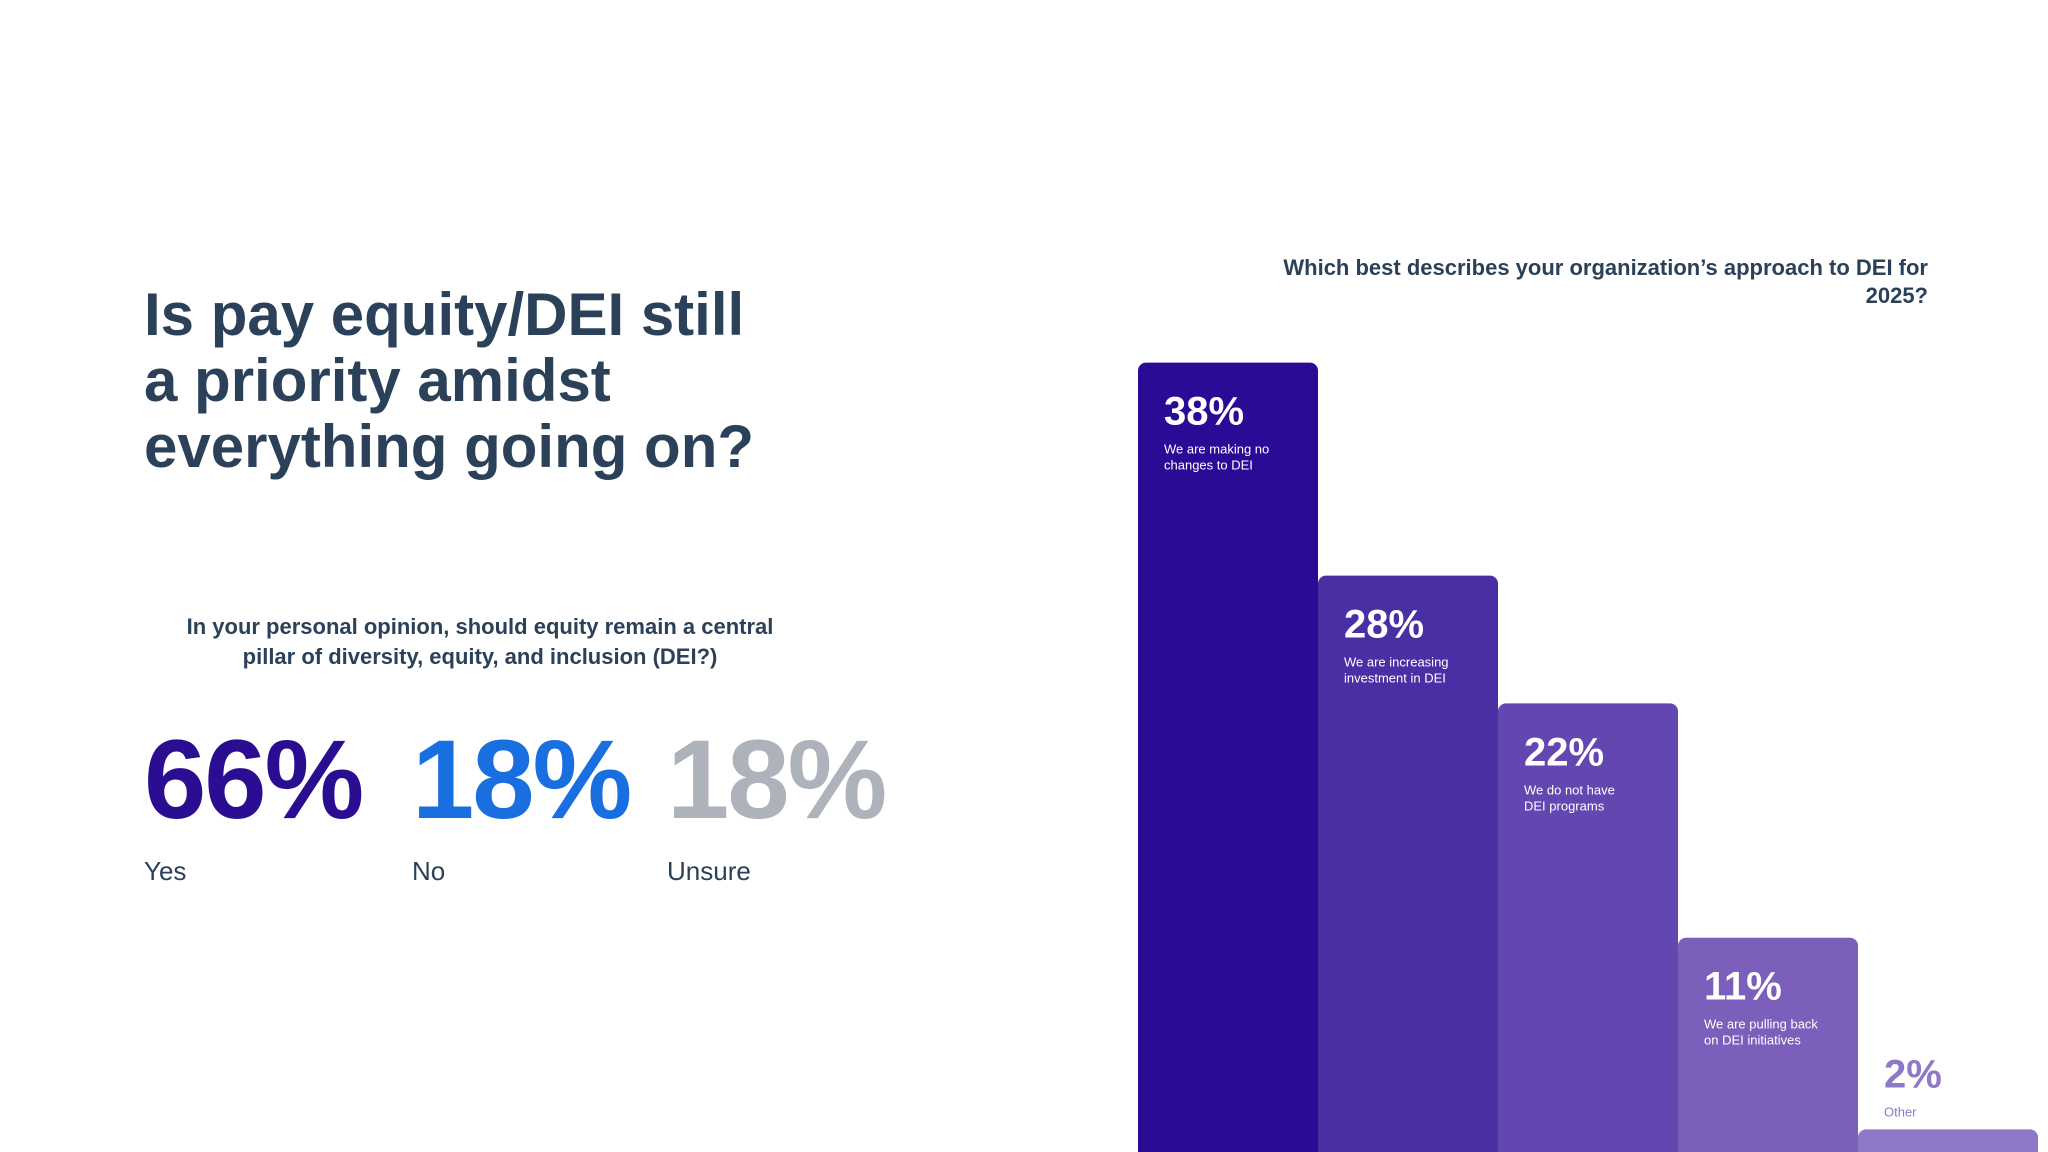  Describe the element at coordinates (1384, 625) in the screenshot. I see `value-label-we-are-increasing-investment-in-dei: 28%` at that location.